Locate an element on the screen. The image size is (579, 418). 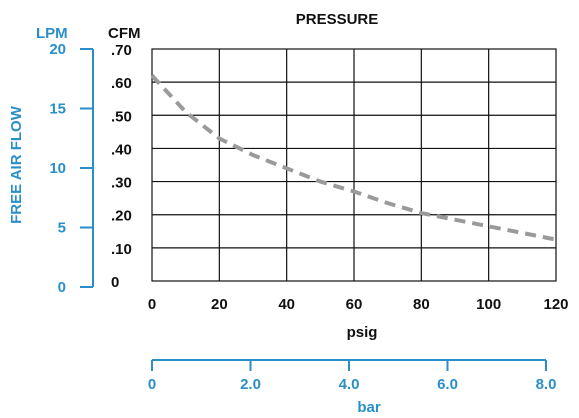
secondary-x-tick-label: 8.0 is located at coordinates (546, 384).